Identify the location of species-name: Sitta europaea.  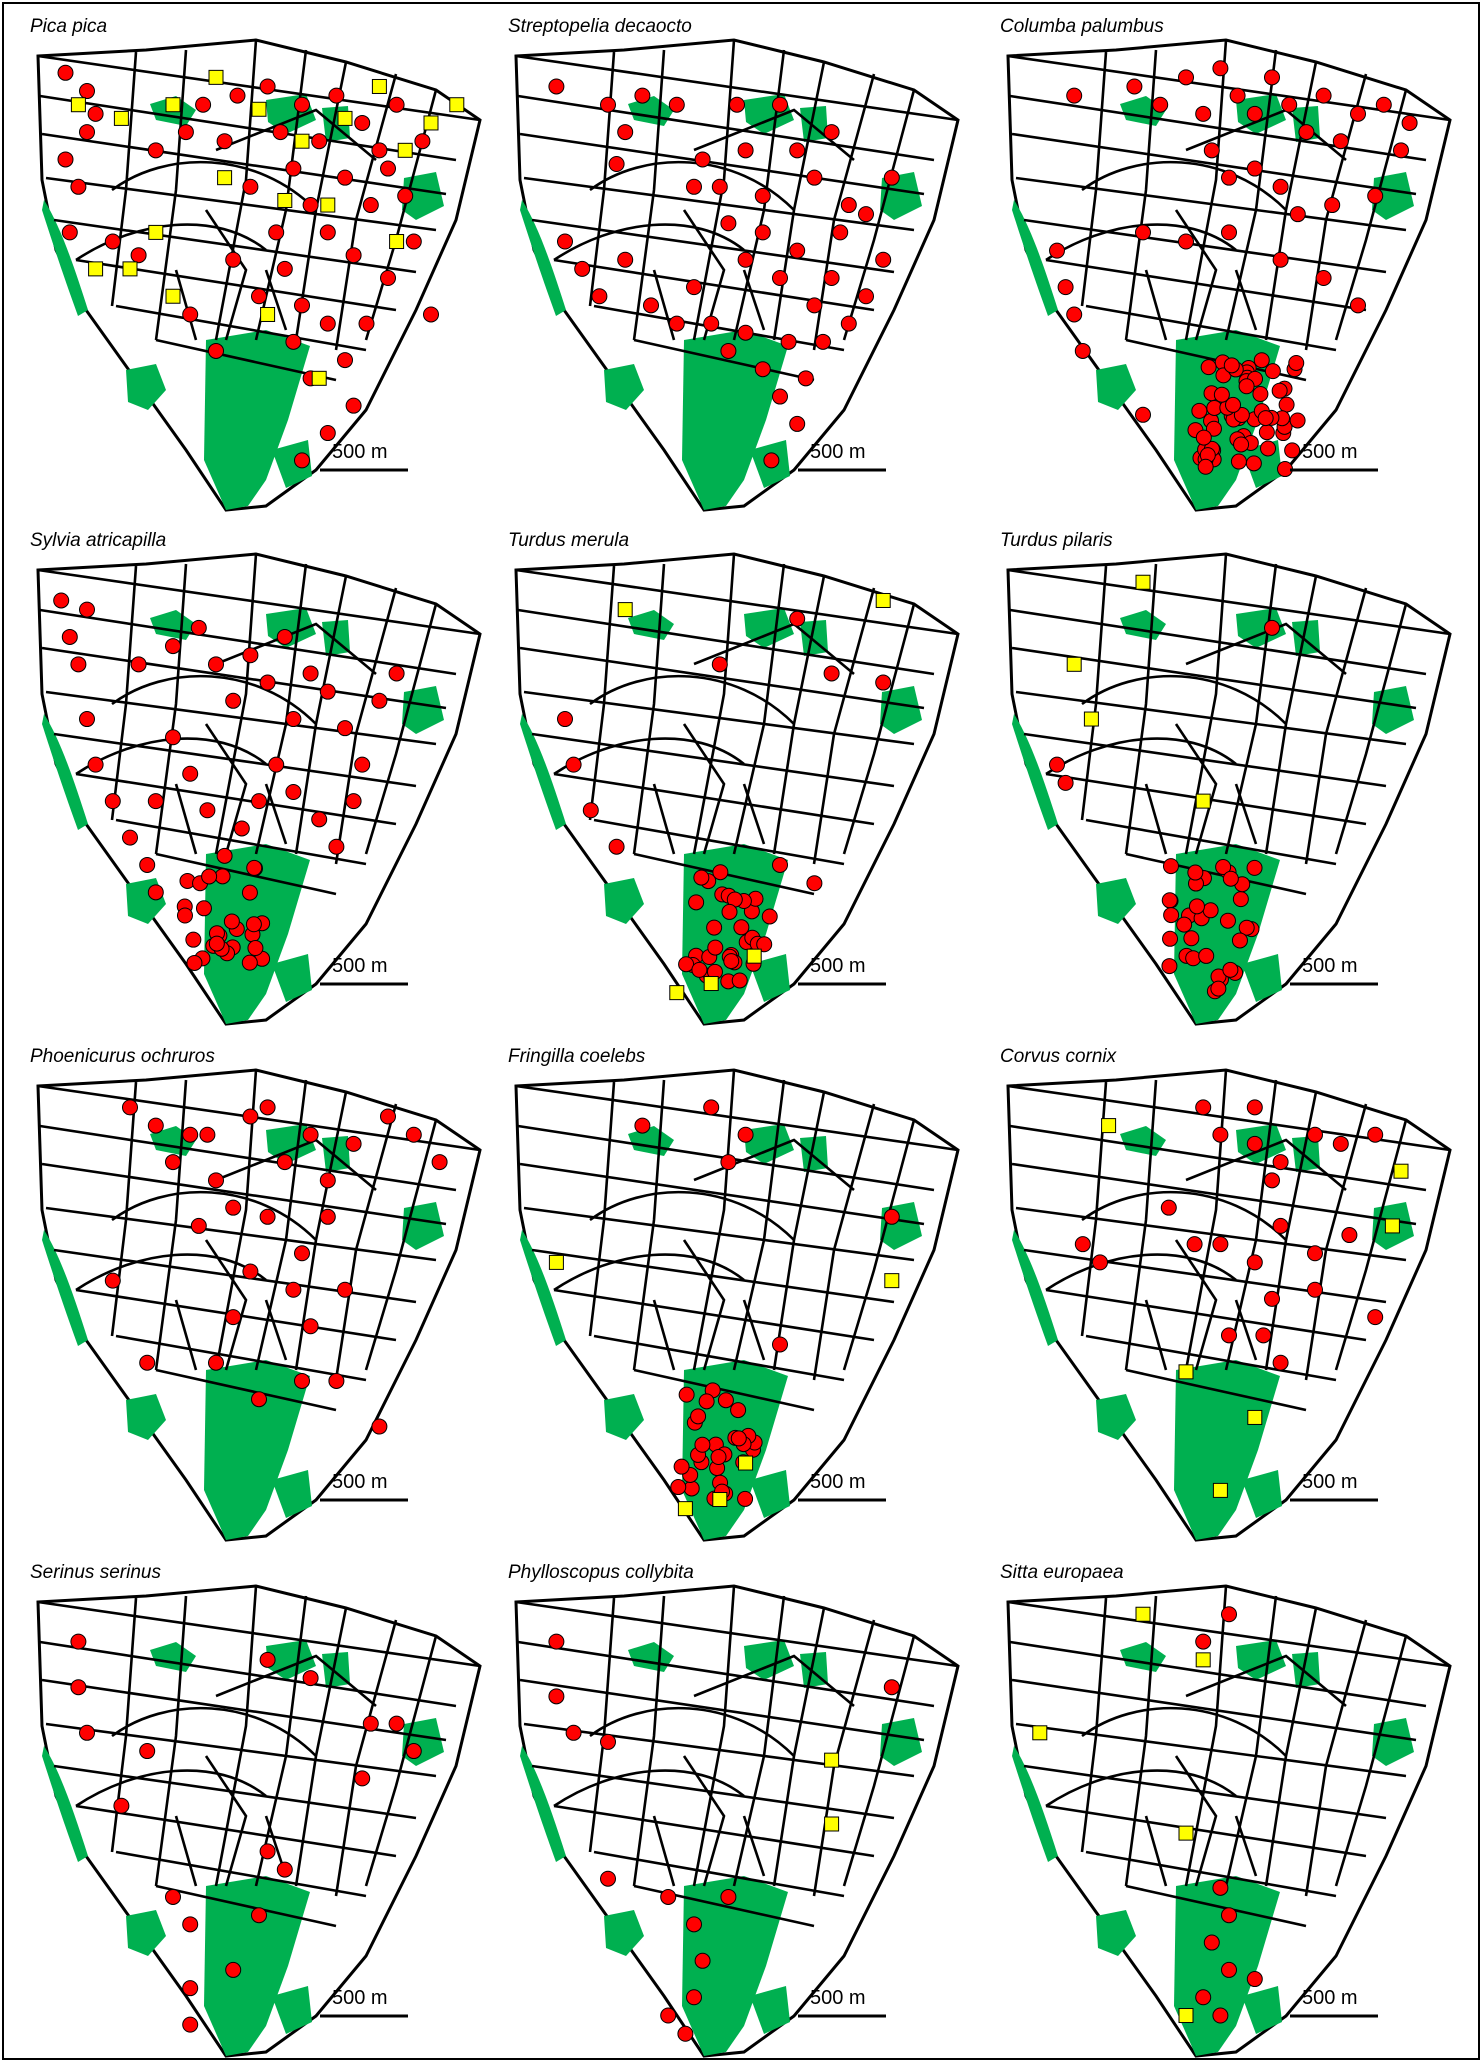
(1062, 1572).